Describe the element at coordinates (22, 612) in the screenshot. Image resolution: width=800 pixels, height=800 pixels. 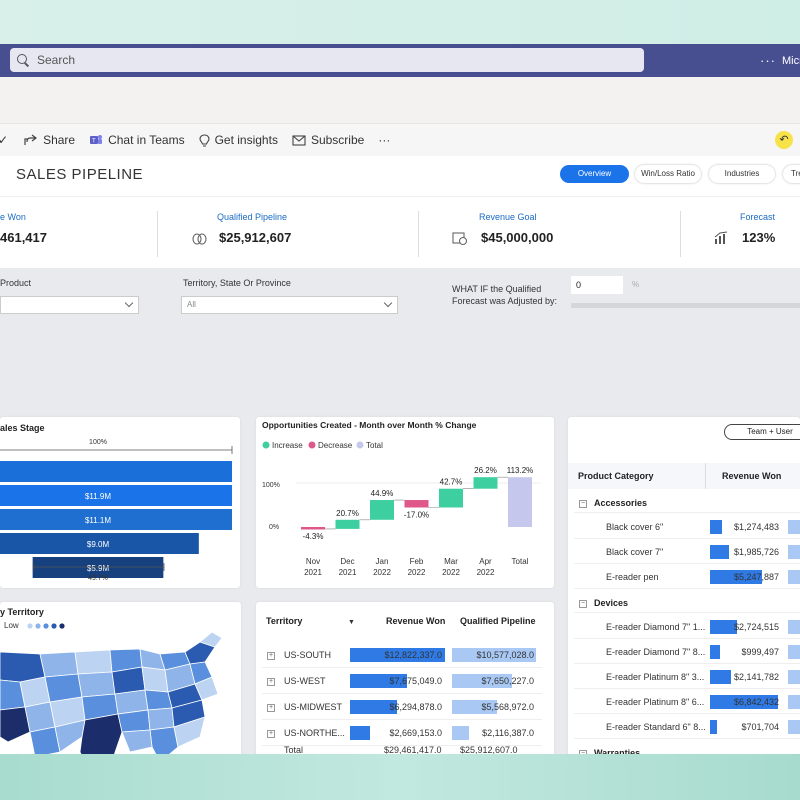
I see `map-title: y Territory` at that location.